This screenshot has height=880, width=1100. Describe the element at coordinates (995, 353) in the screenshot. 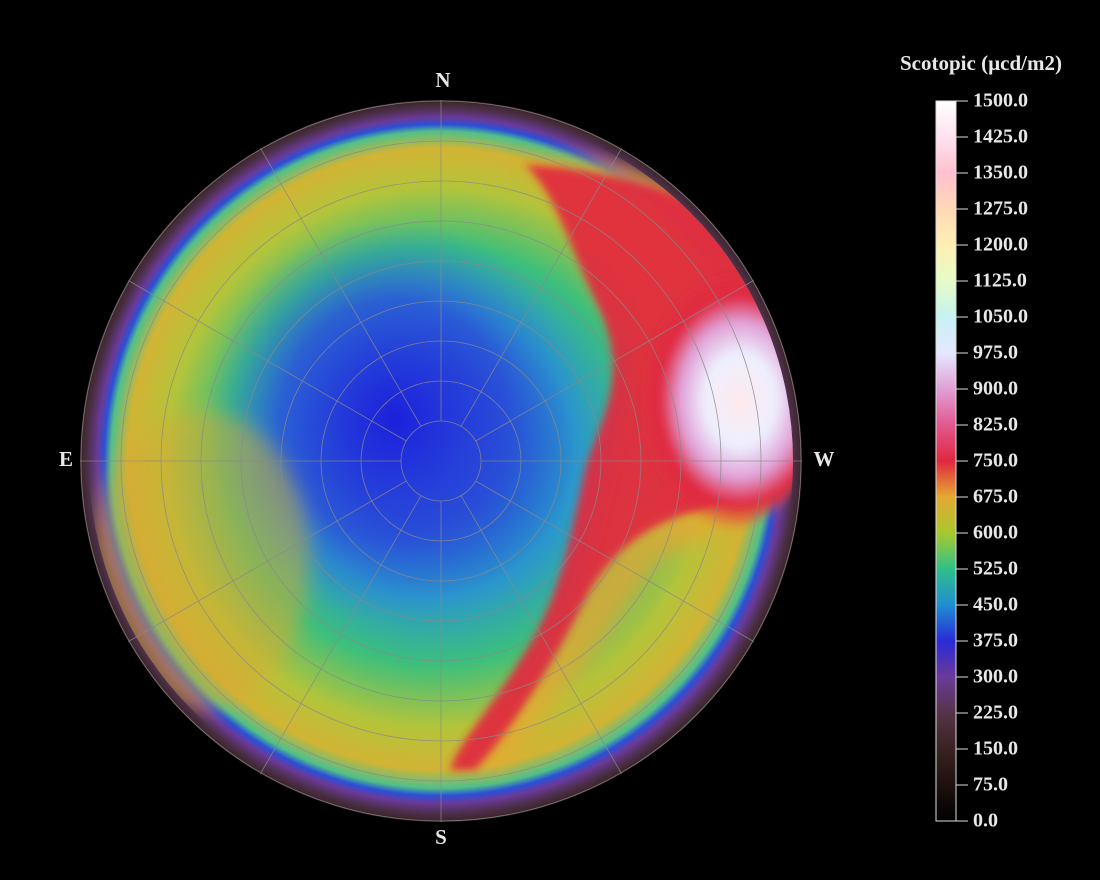

I see `colorbar-tick-label: 975.0` at that location.